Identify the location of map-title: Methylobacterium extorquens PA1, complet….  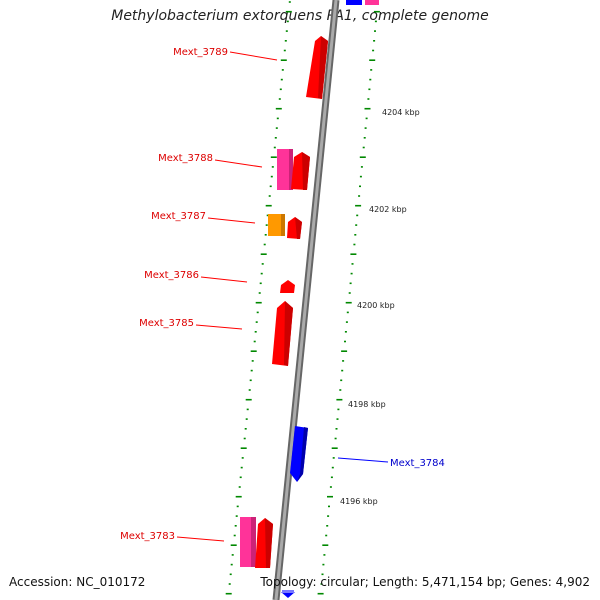
(300, 16).